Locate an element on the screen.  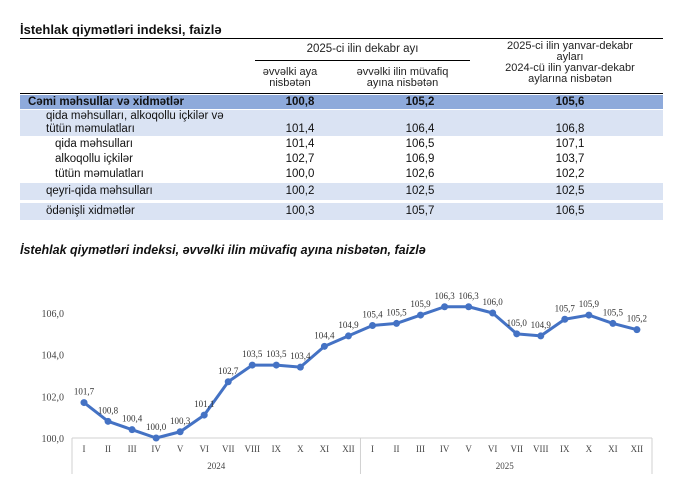
cell: 105,2 is located at coordinates (420, 102).